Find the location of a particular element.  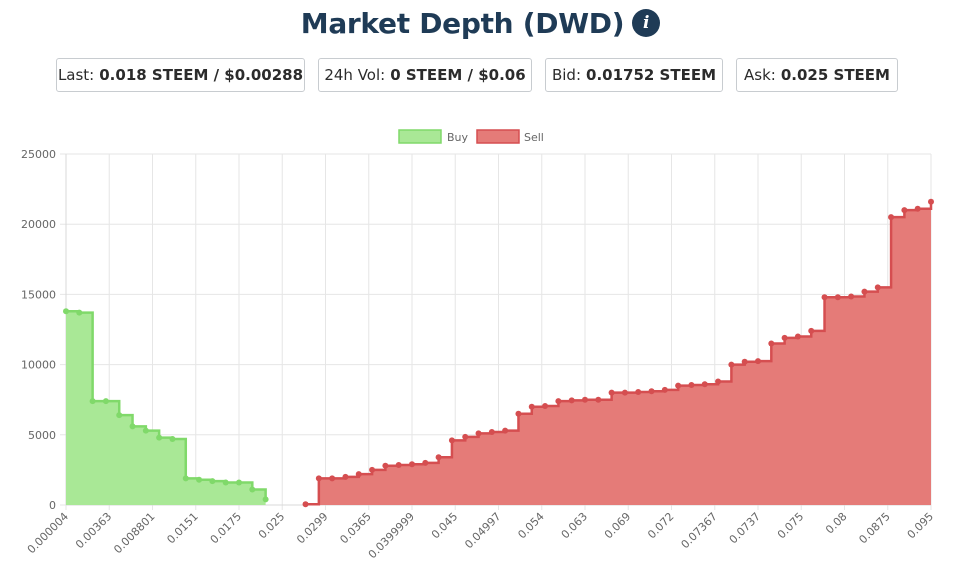

x-tick-label: 0.000004 is located at coordinates (48, 533).